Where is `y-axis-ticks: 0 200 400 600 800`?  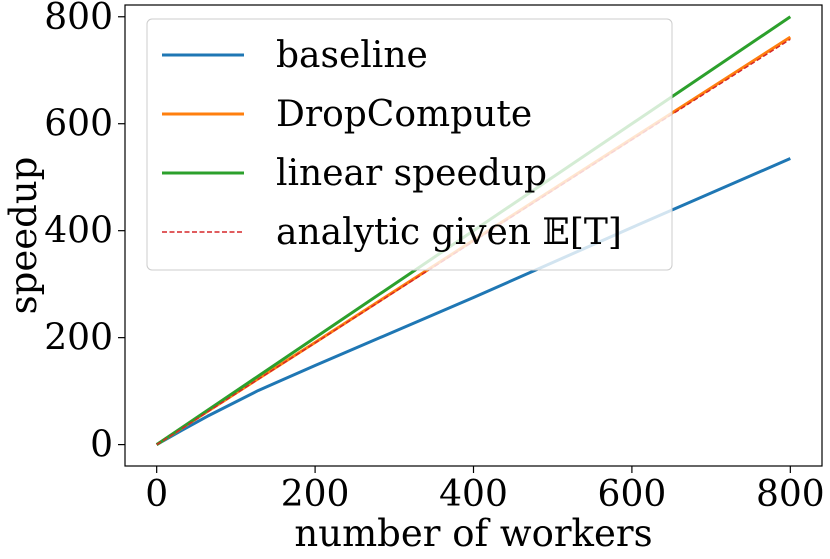
y-axis-ticks: 0 200 400 600 800 is located at coordinates (84, 233).